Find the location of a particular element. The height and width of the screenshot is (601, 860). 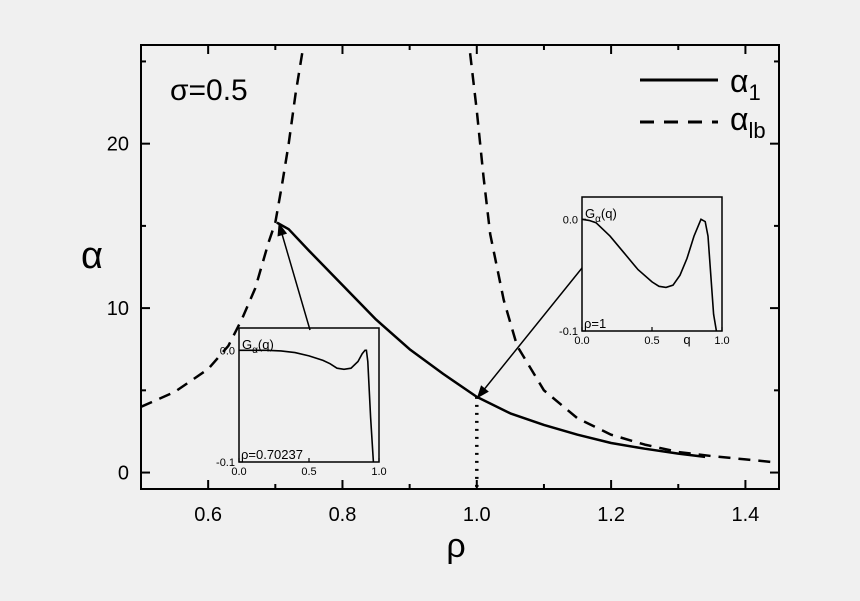

y-tick-label: 0 is located at coordinates (123, 474).